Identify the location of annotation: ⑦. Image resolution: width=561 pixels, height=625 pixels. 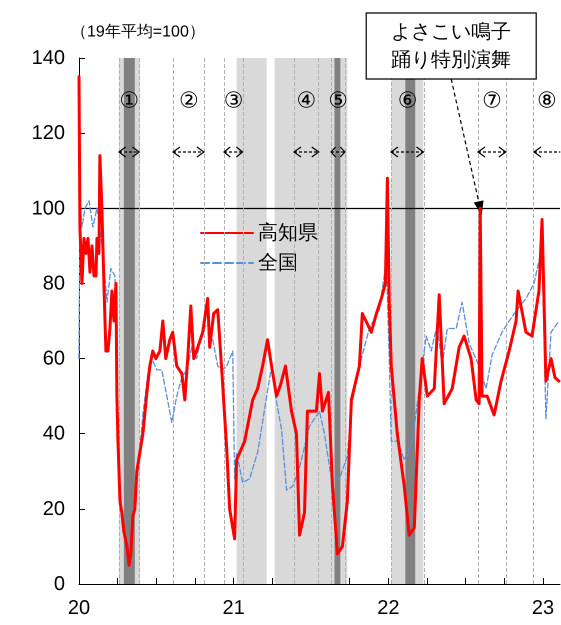
(492, 100).